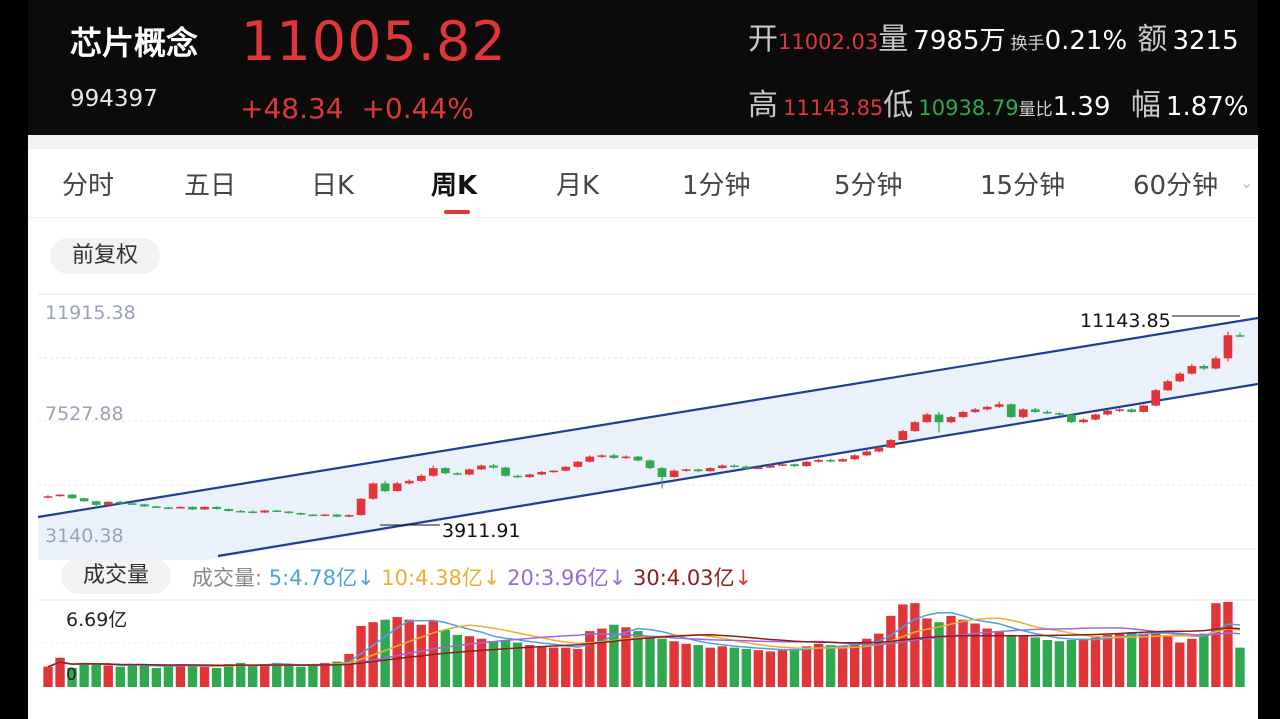 The image size is (1280, 719). I want to click on tab-5min: 5分钟, so click(868, 186).